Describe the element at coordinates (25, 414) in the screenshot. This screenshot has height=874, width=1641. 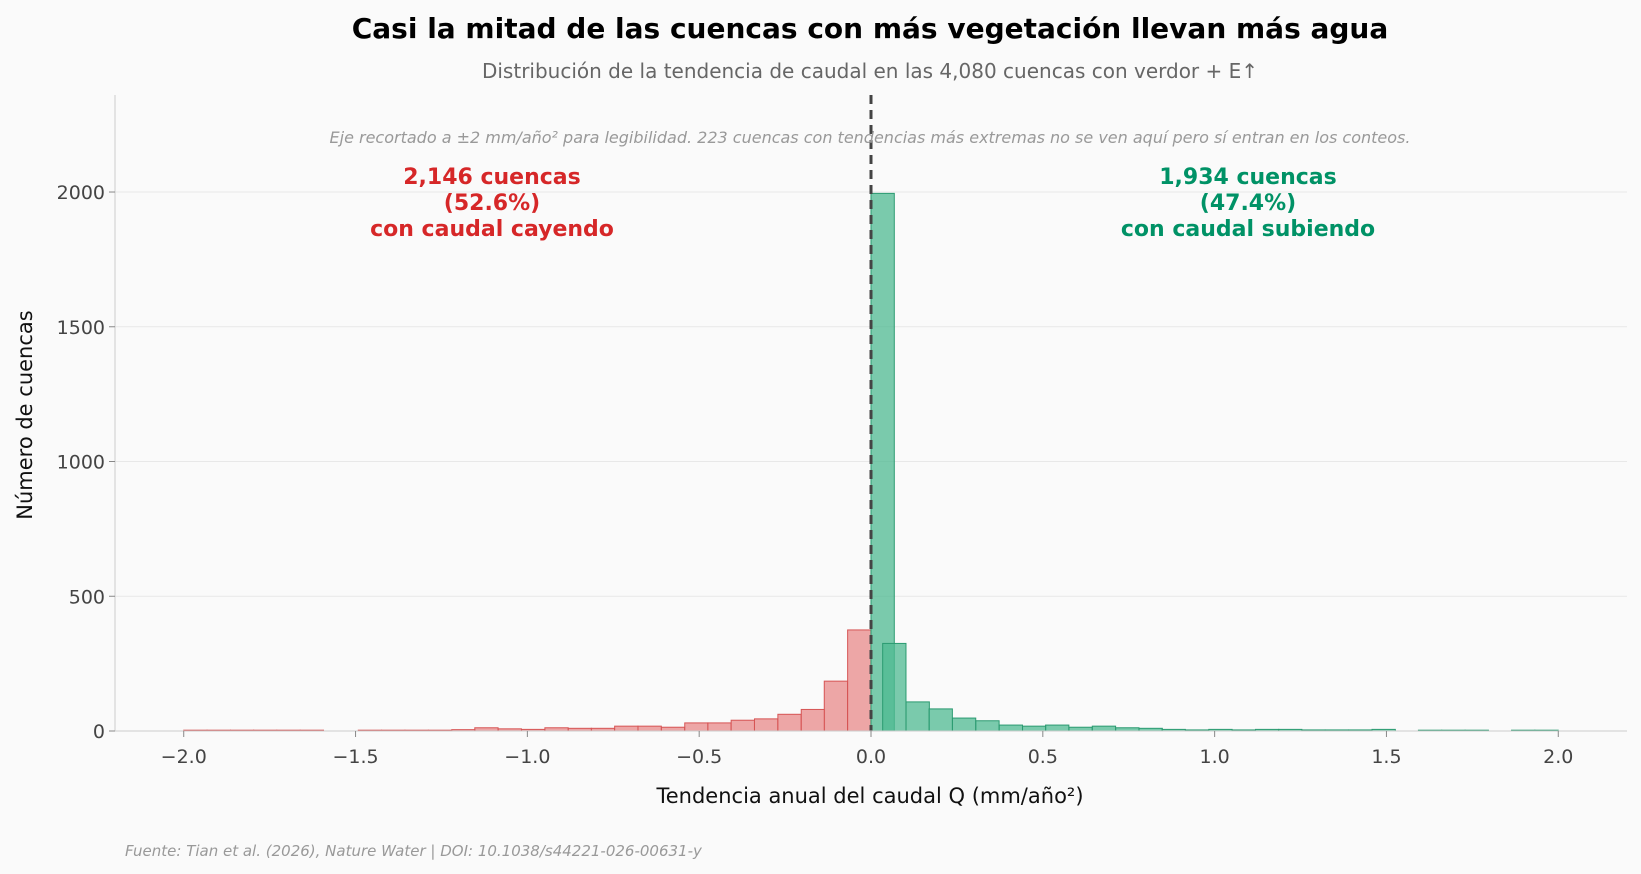
I see `y-axis-title: Número de cuencas` at that location.